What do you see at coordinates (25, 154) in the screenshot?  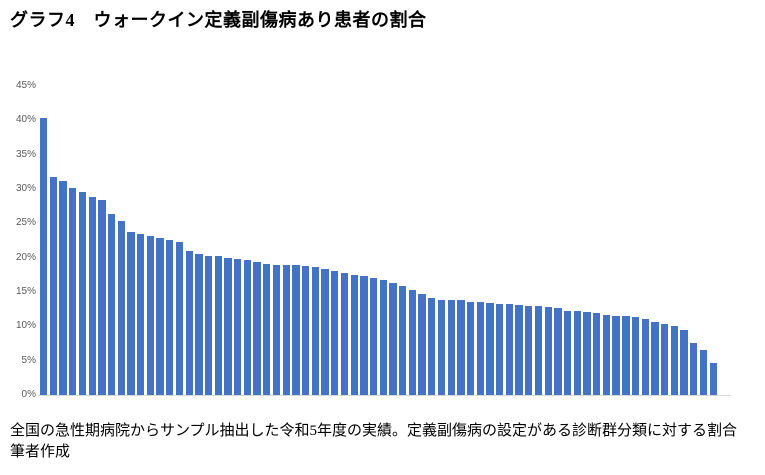 I see `y-axis-tick-label: 35%` at bounding box center [25, 154].